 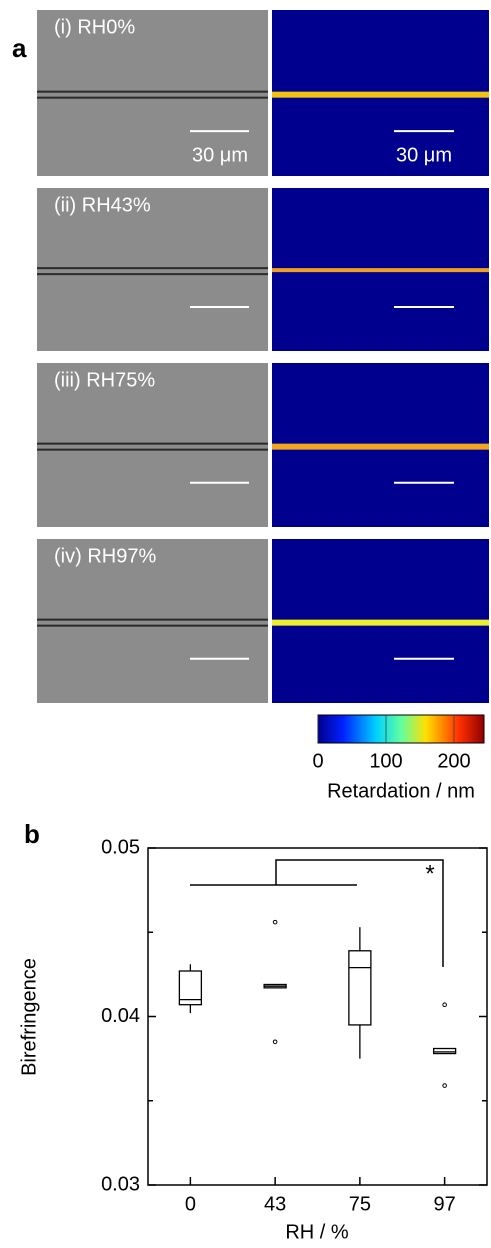 I want to click on panel-label: b, so click(x=32, y=834).